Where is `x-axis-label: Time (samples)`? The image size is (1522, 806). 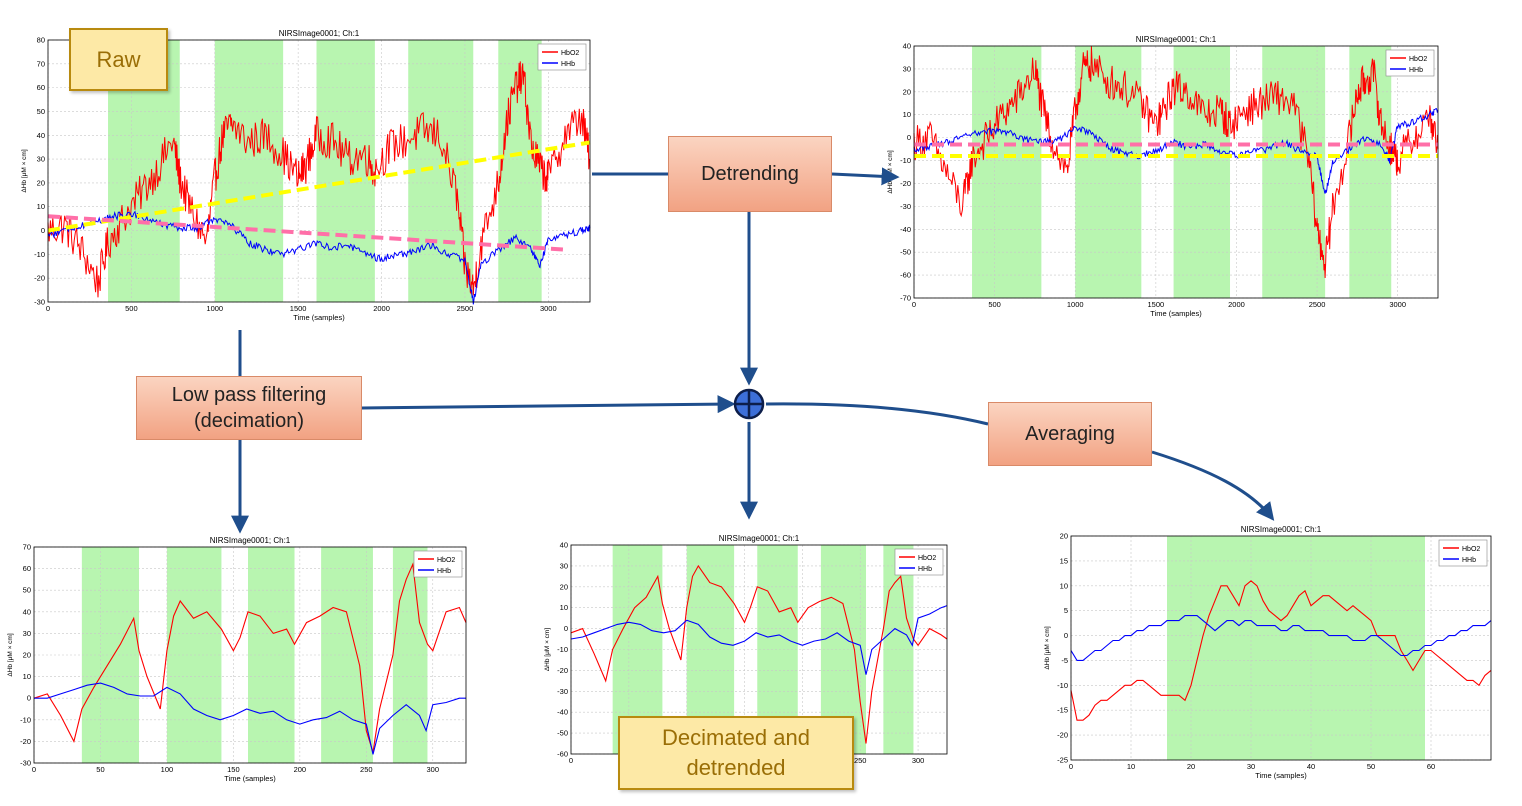 x-axis-label: Time (samples) is located at coordinates (1176, 313).